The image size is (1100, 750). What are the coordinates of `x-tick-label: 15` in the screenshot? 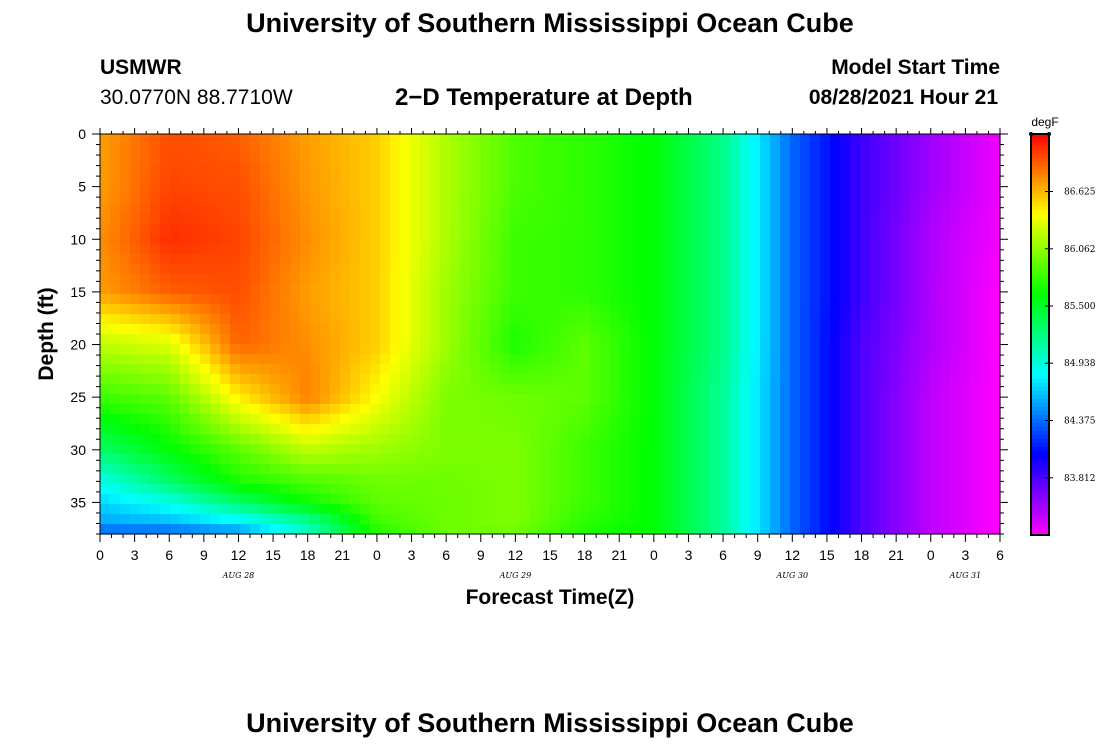 It's located at (273, 555).